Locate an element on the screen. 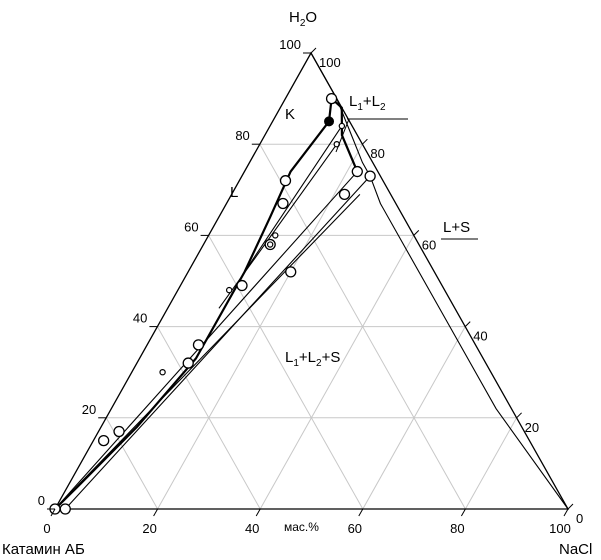  vertex-label-katamin: Катамин АБ is located at coordinates (43, 549).